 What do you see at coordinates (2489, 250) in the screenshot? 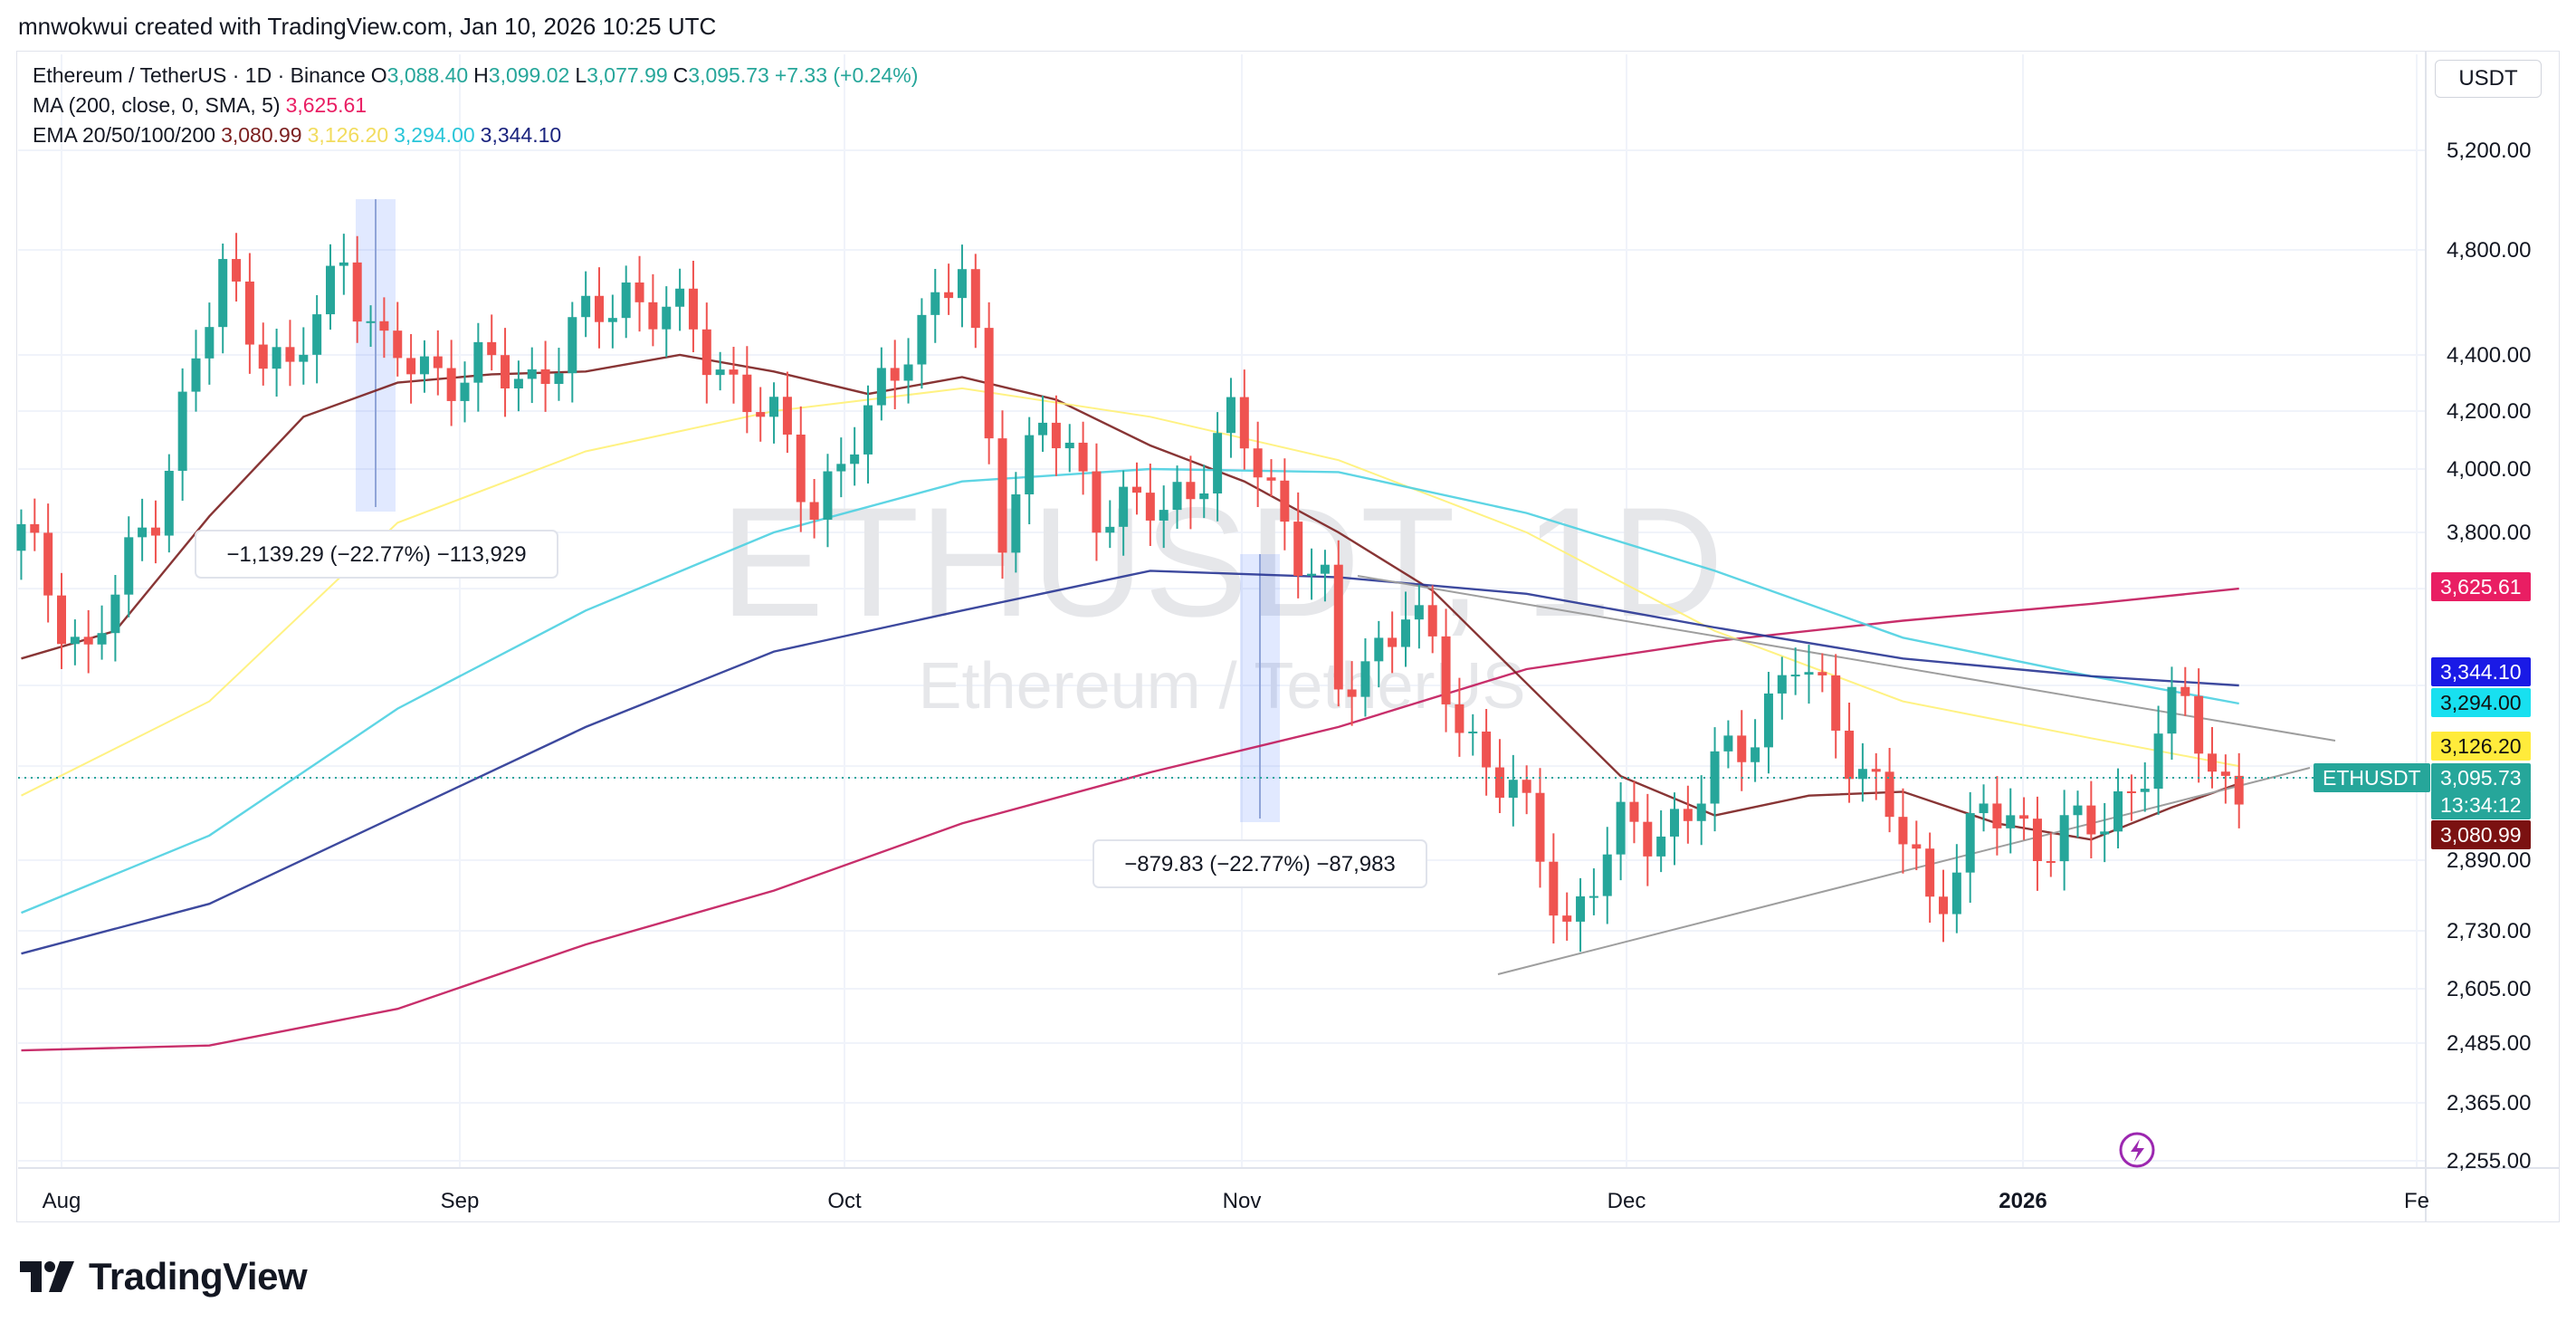
I see `y-tick-label: 4,800.00` at bounding box center [2489, 250].